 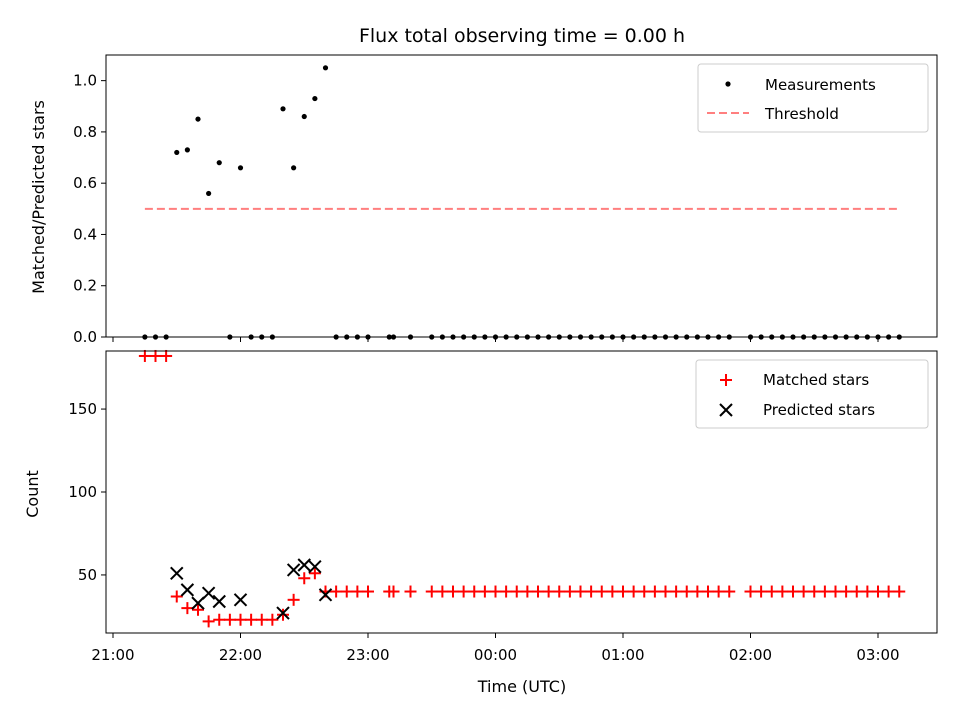 What do you see at coordinates (820, 85) in the screenshot?
I see `legend-measurements-label: Measurements` at bounding box center [820, 85].